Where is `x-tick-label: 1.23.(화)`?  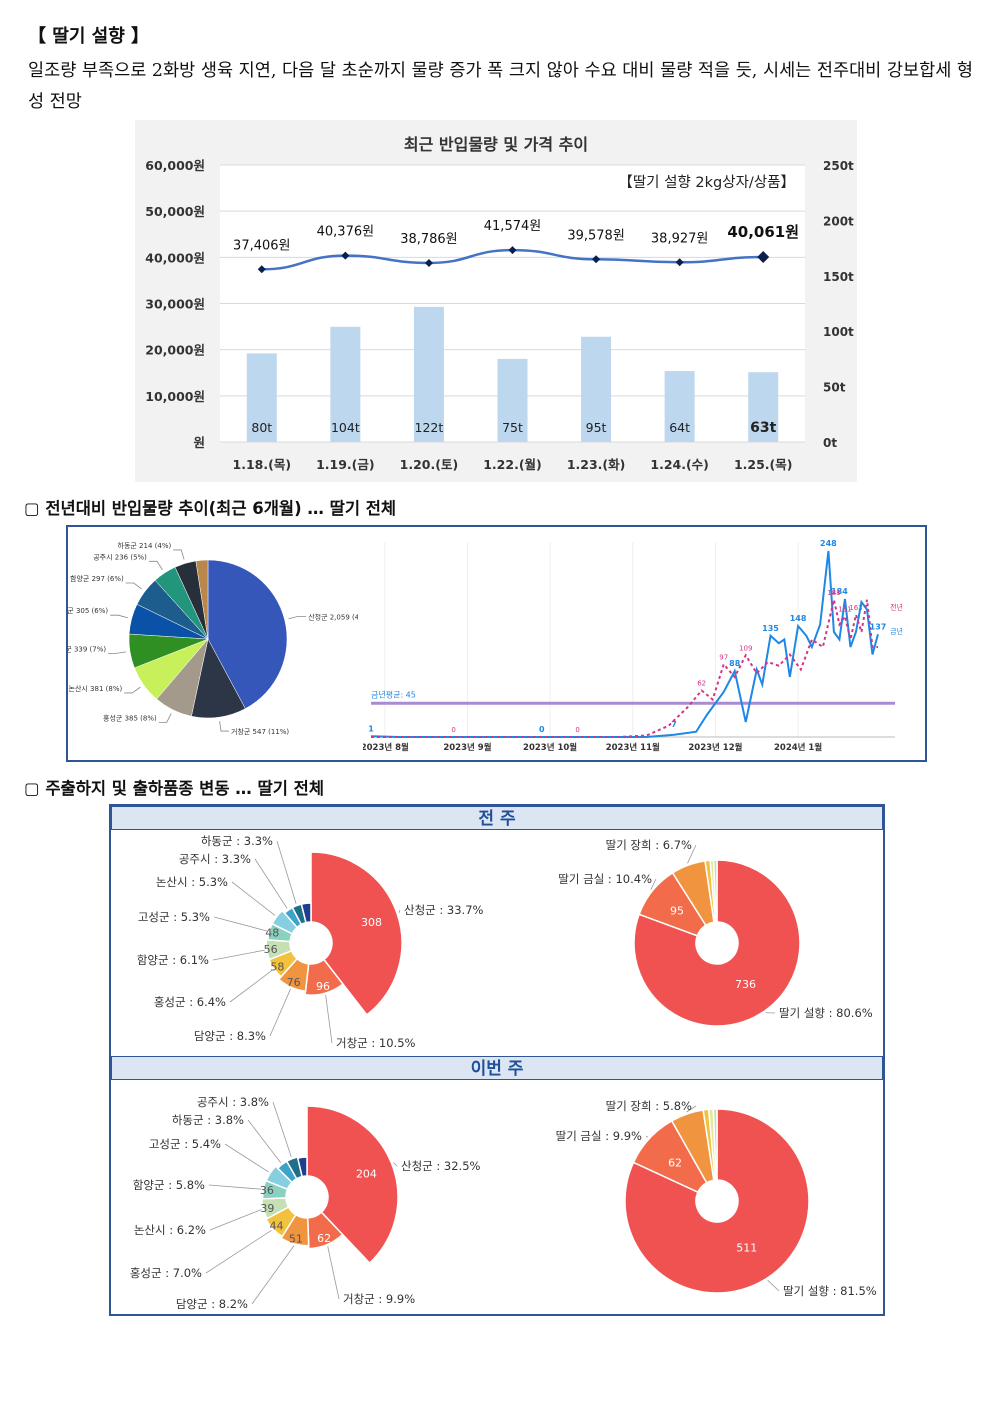
x-tick-label: 1.23.(화) is located at coordinates (596, 464).